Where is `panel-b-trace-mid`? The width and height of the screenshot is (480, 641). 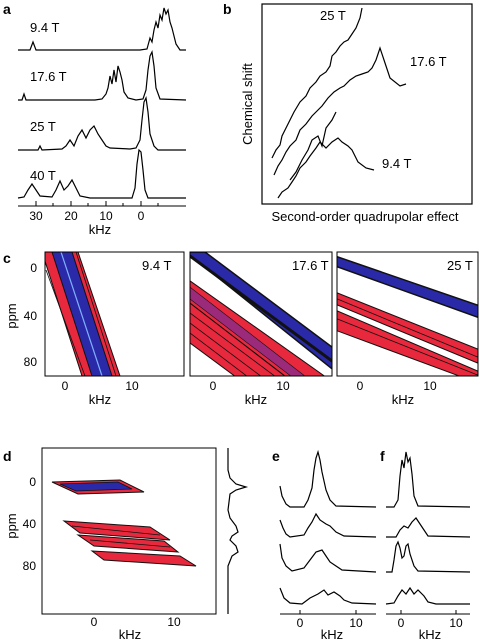 panel-b-trace-mid is located at coordinates (313, 146).